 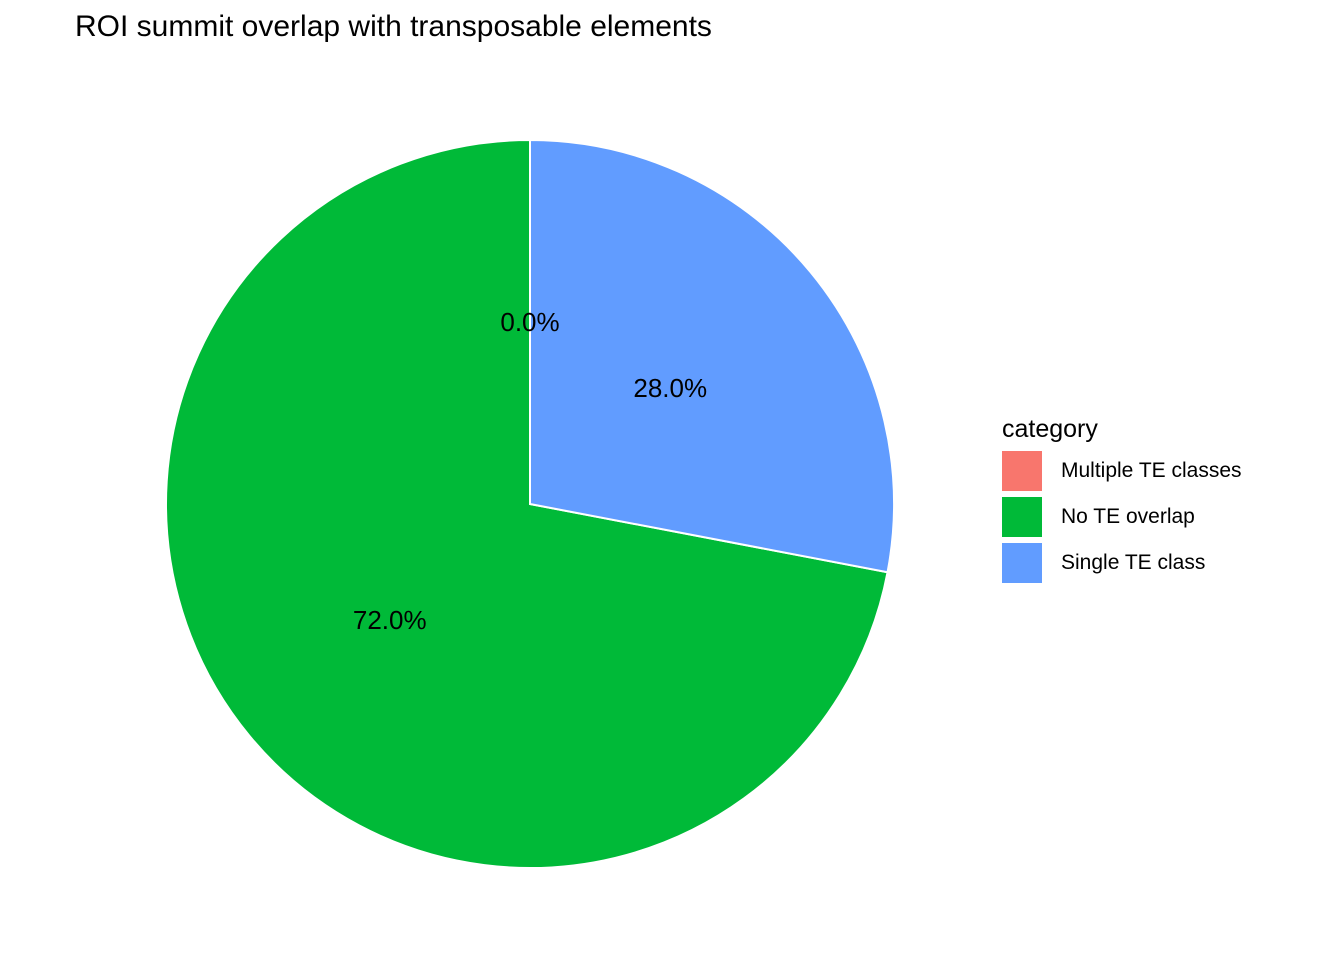 I want to click on legend-label: No TE overlap, so click(x=1128, y=516).